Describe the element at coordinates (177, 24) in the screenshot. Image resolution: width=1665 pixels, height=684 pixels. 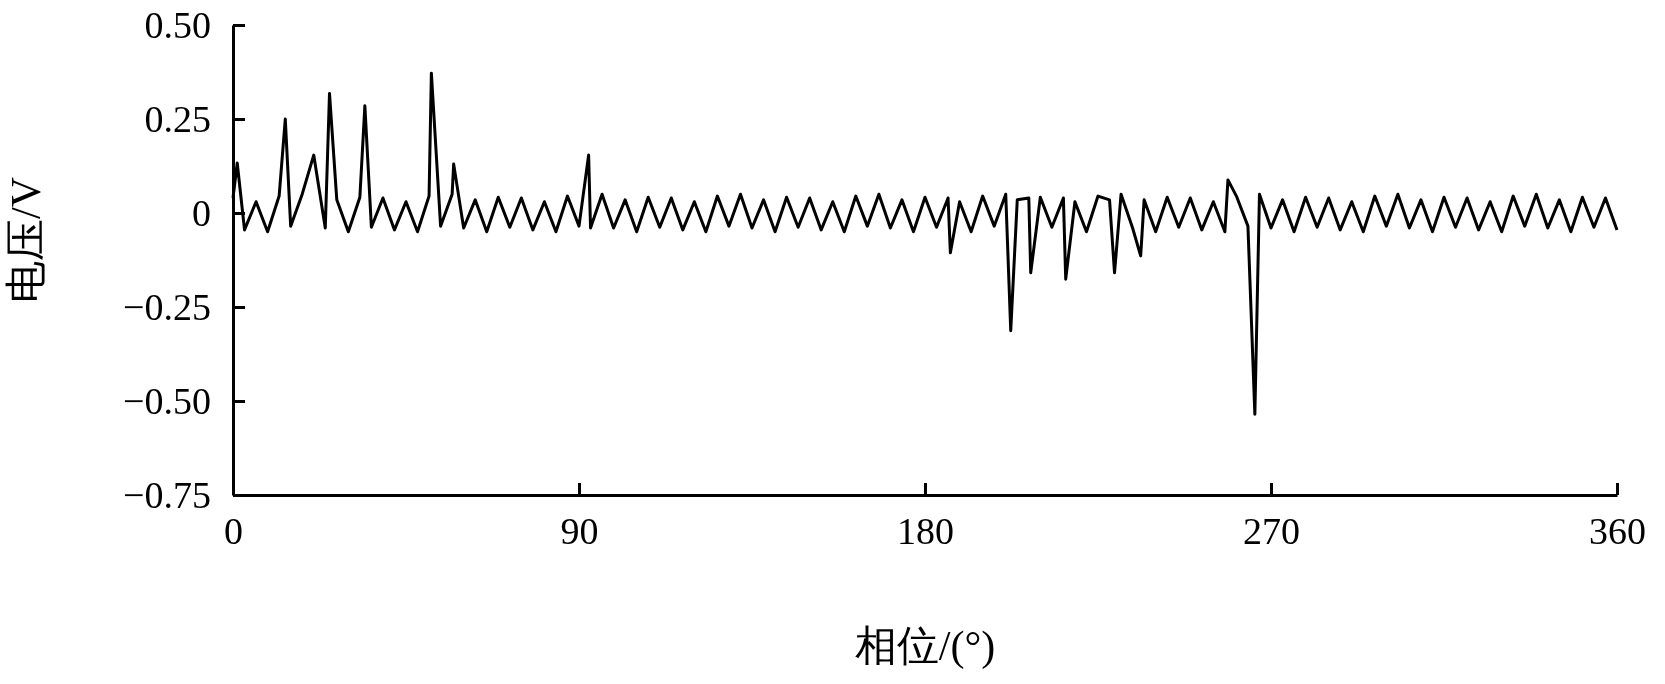
I see `y-tick-label: 0.50` at that location.